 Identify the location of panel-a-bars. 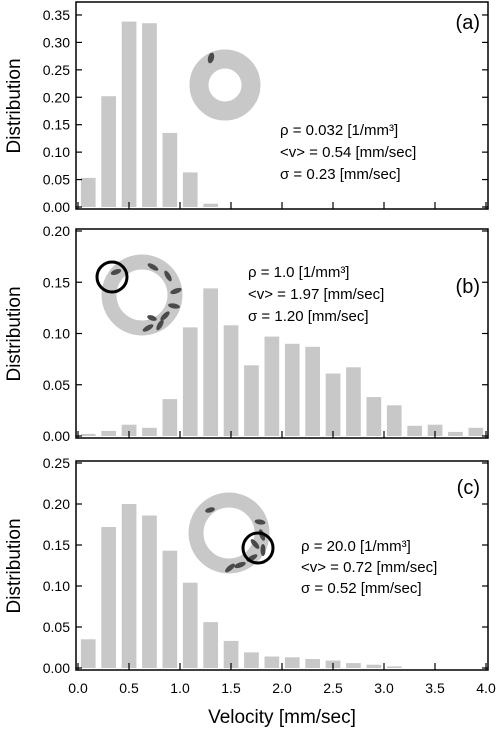
(149, 114).